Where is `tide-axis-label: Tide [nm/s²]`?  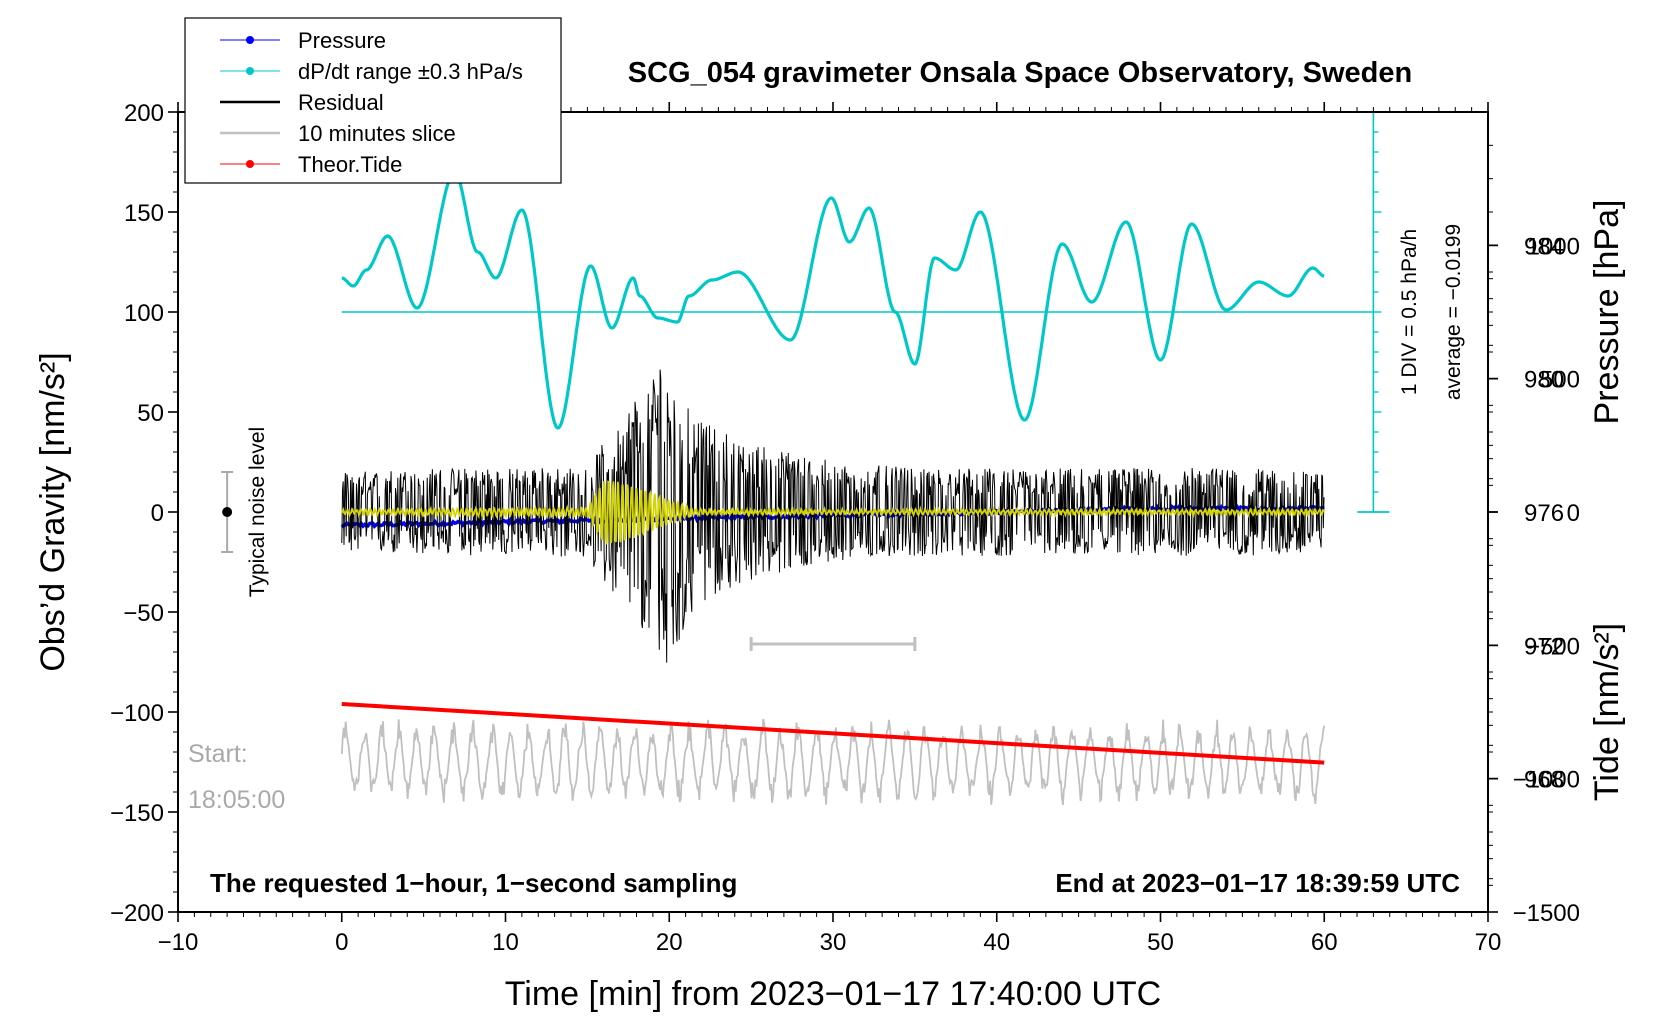
tide-axis-label: Tide [nm/s²] is located at coordinates (1607, 712).